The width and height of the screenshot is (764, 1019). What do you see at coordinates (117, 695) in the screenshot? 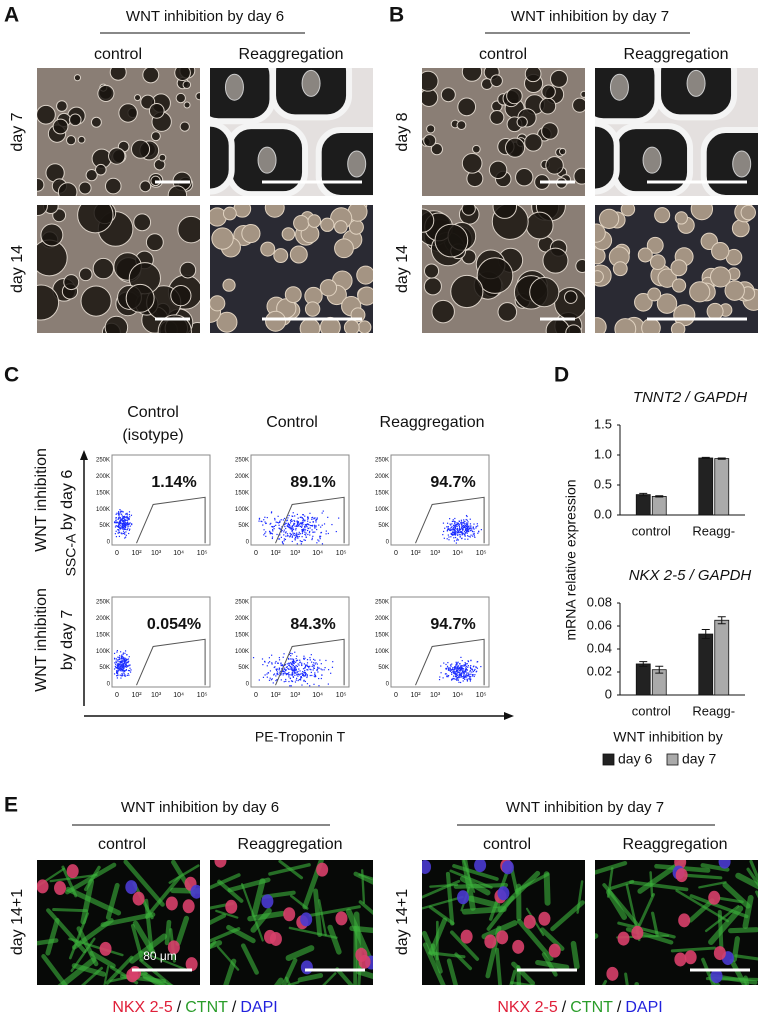
I see `flow-x-tick: 0` at bounding box center [117, 695].